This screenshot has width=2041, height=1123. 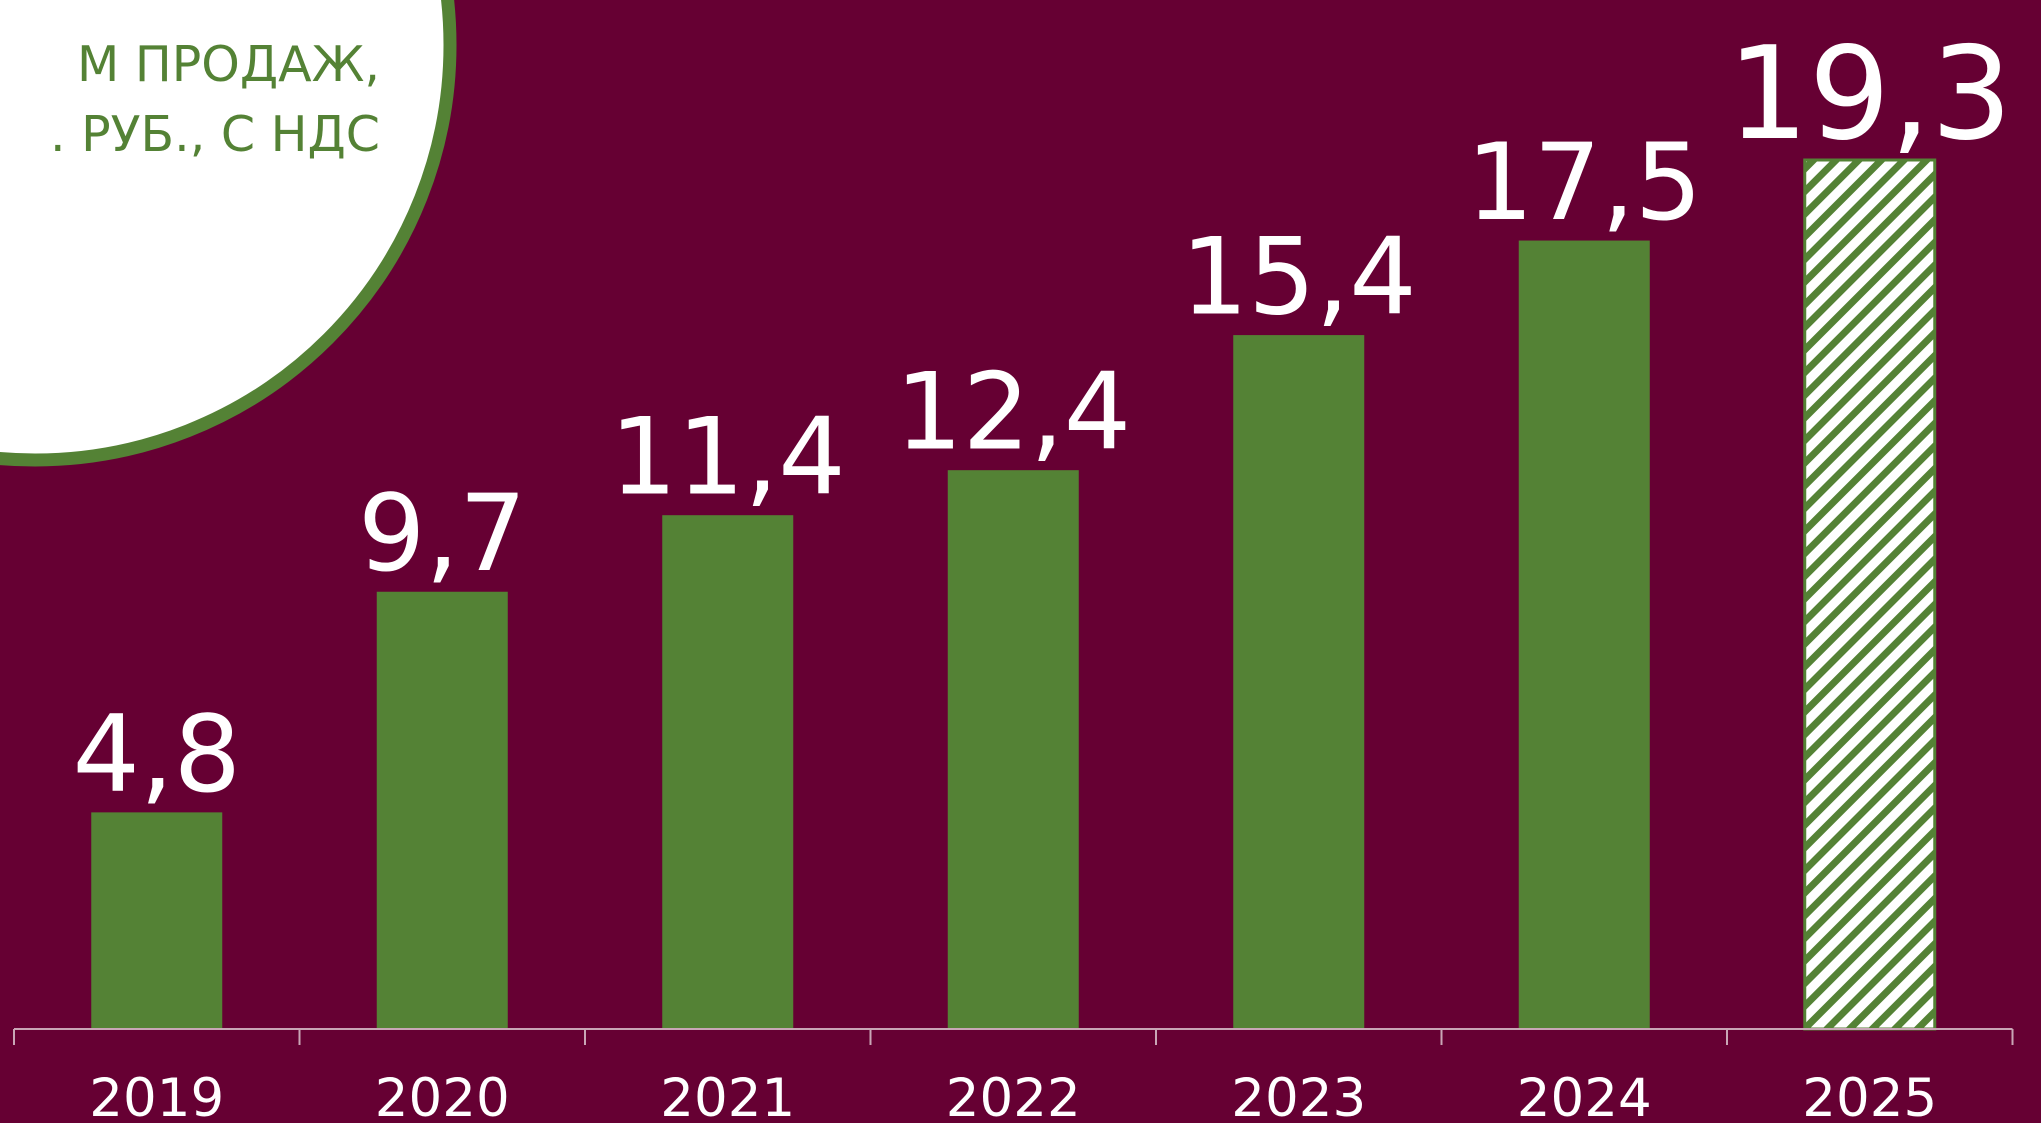 I want to click on bar-2024, so click(x=1584, y=635).